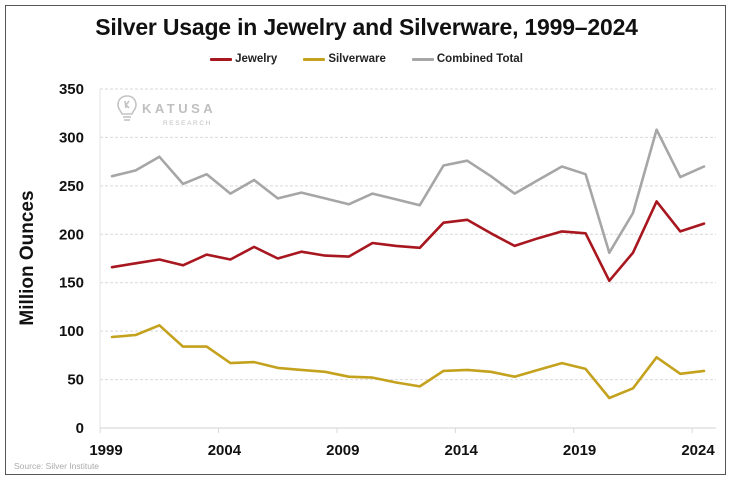  What do you see at coordinates (225, 450) in the screenshot?
I see `x-tick-label: 2004` at bounding box center [225, 450].